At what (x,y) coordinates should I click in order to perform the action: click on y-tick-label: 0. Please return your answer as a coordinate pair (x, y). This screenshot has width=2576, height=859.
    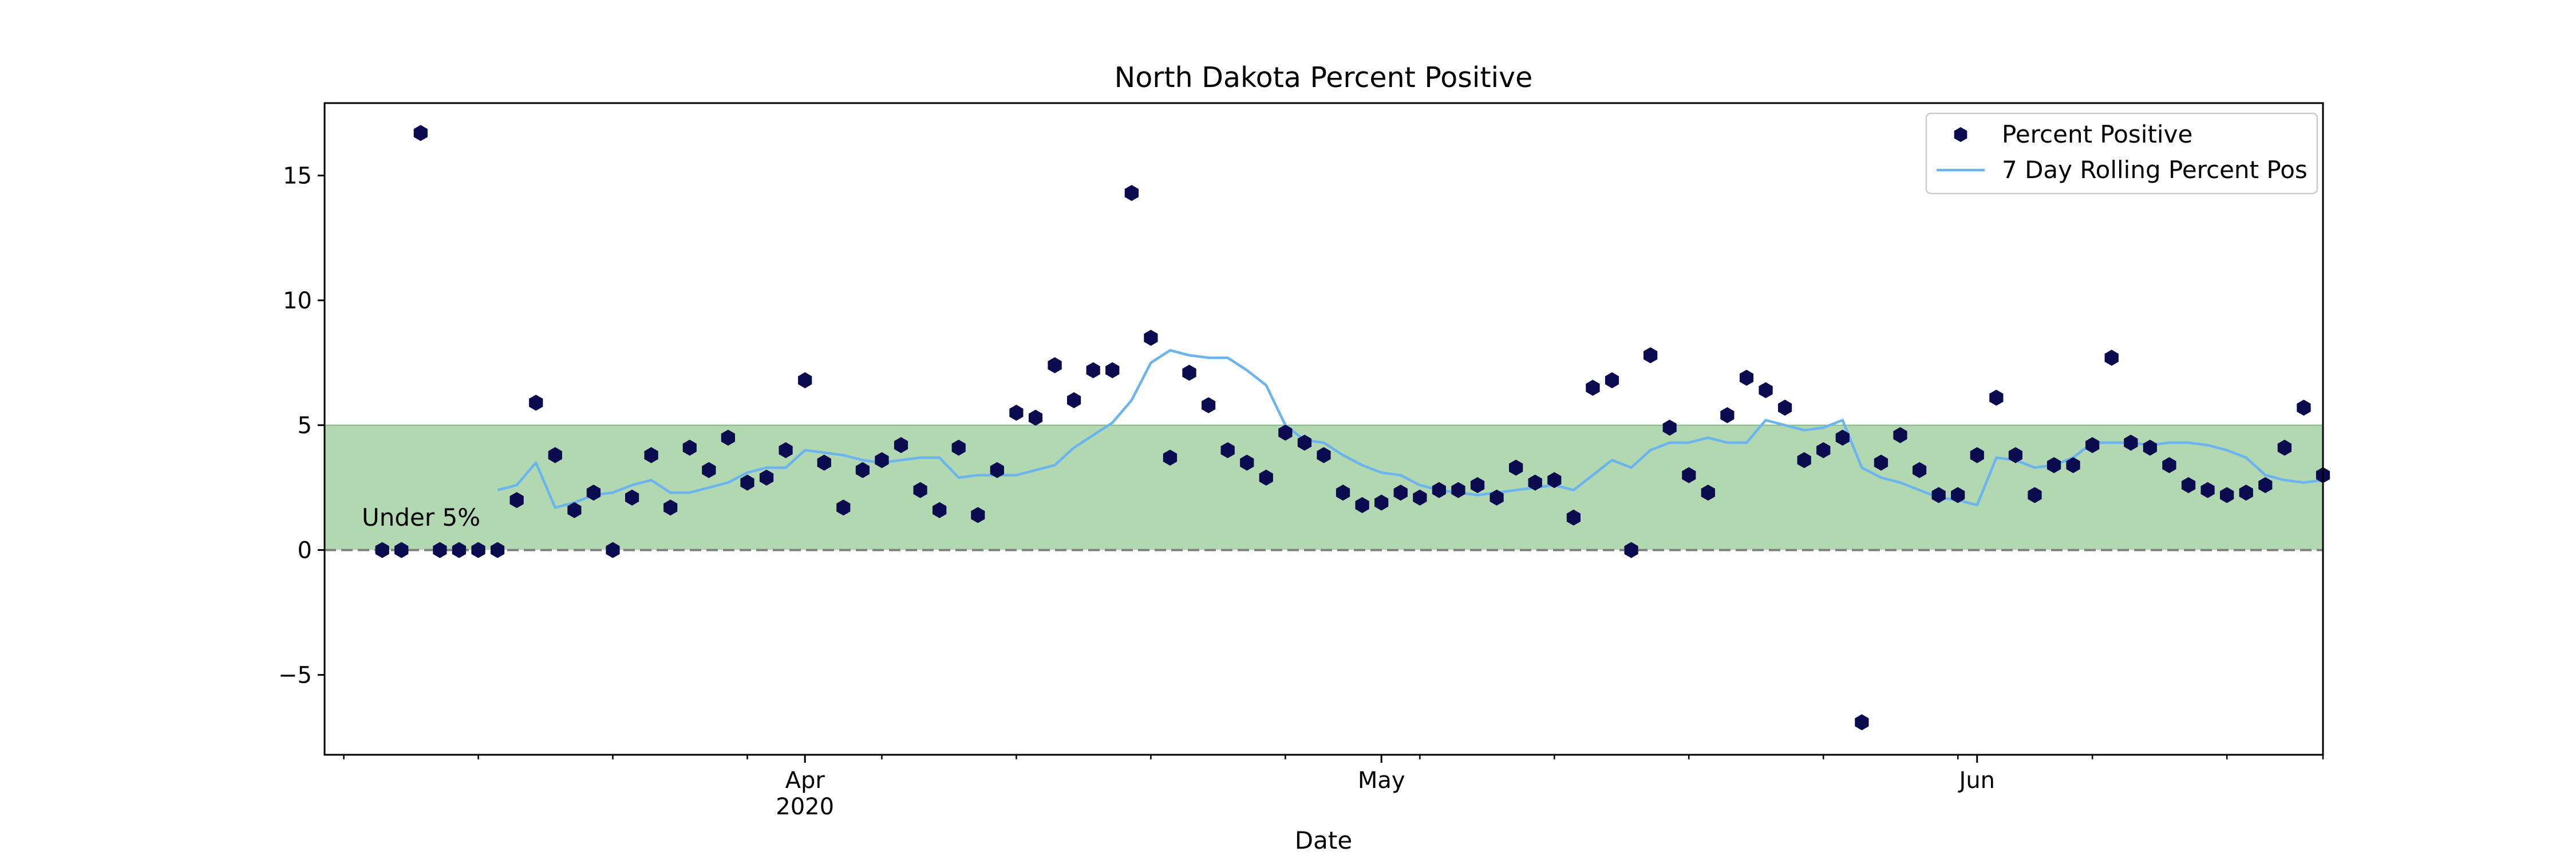
    Looking at the image, I should click on (305, 550).